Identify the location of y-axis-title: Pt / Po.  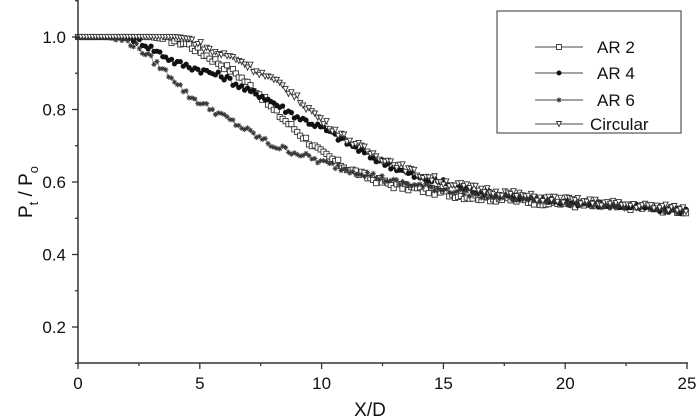
(28, 192).